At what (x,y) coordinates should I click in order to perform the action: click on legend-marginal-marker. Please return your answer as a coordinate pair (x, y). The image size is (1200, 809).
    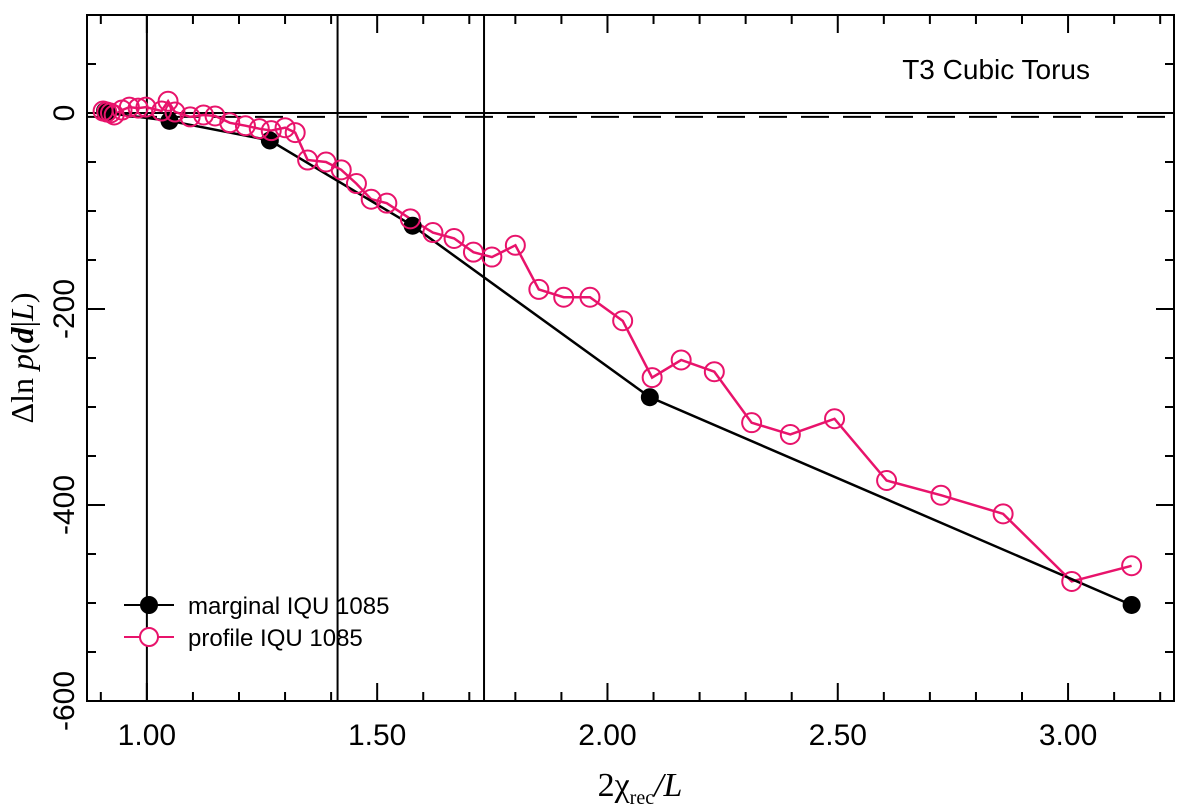
    Looking at the image, I should click on (149, 605).